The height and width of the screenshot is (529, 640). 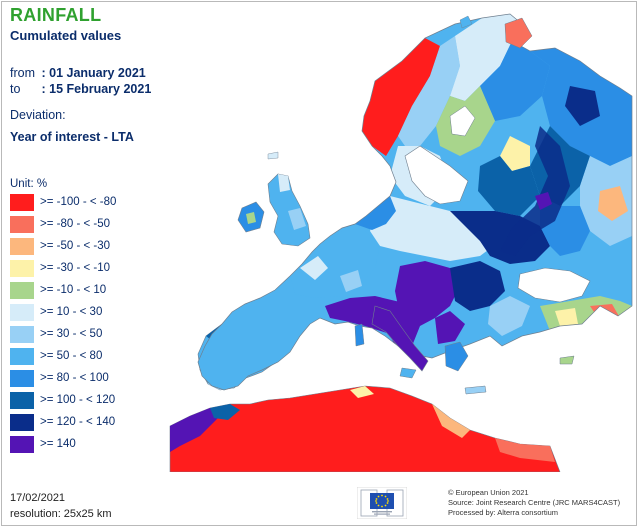 What do you see at coordinates (56, 15) in the screenshot?
I see `map-title: RAINFALL` at bounding box center [56, 15].